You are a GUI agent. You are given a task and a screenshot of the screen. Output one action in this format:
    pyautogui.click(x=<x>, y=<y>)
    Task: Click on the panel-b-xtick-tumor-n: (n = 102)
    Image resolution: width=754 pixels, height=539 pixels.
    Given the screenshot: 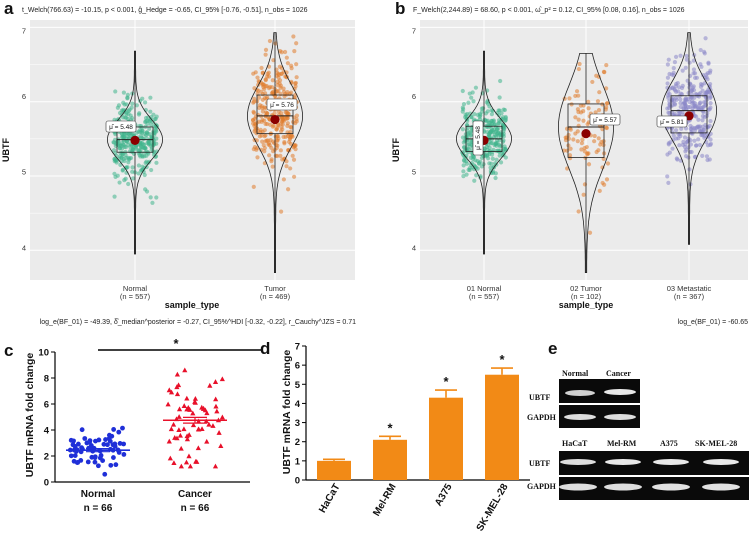 What is the action you would take?
    pyautogui.click(x=586, y=296)
    